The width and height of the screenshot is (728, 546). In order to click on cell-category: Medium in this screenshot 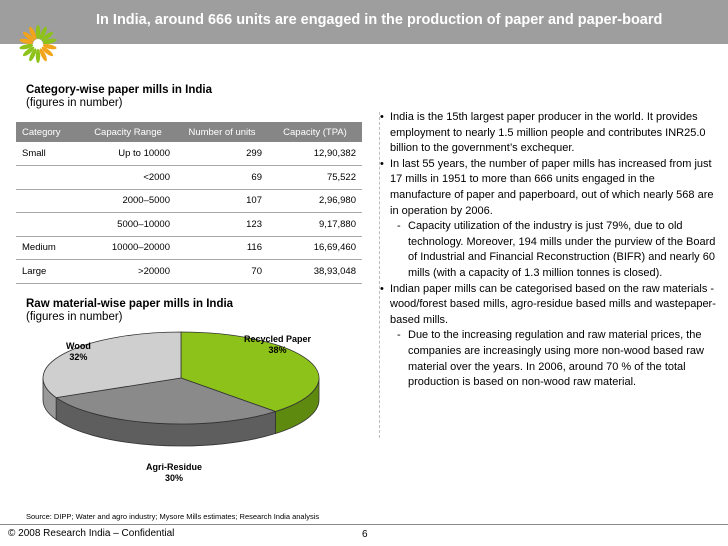, I will do `click(48, 248)`.